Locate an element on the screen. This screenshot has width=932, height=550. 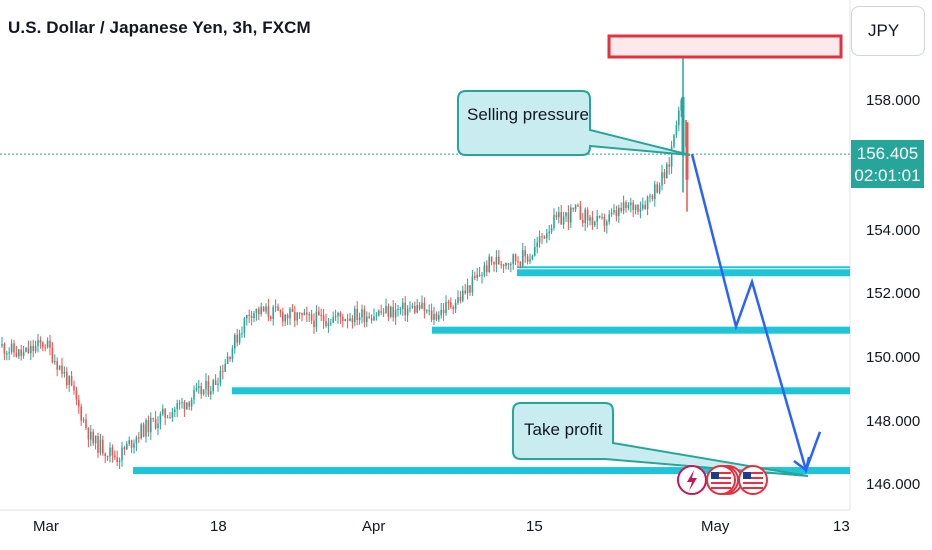
lightning-icon is located at coordinates (692, 480).